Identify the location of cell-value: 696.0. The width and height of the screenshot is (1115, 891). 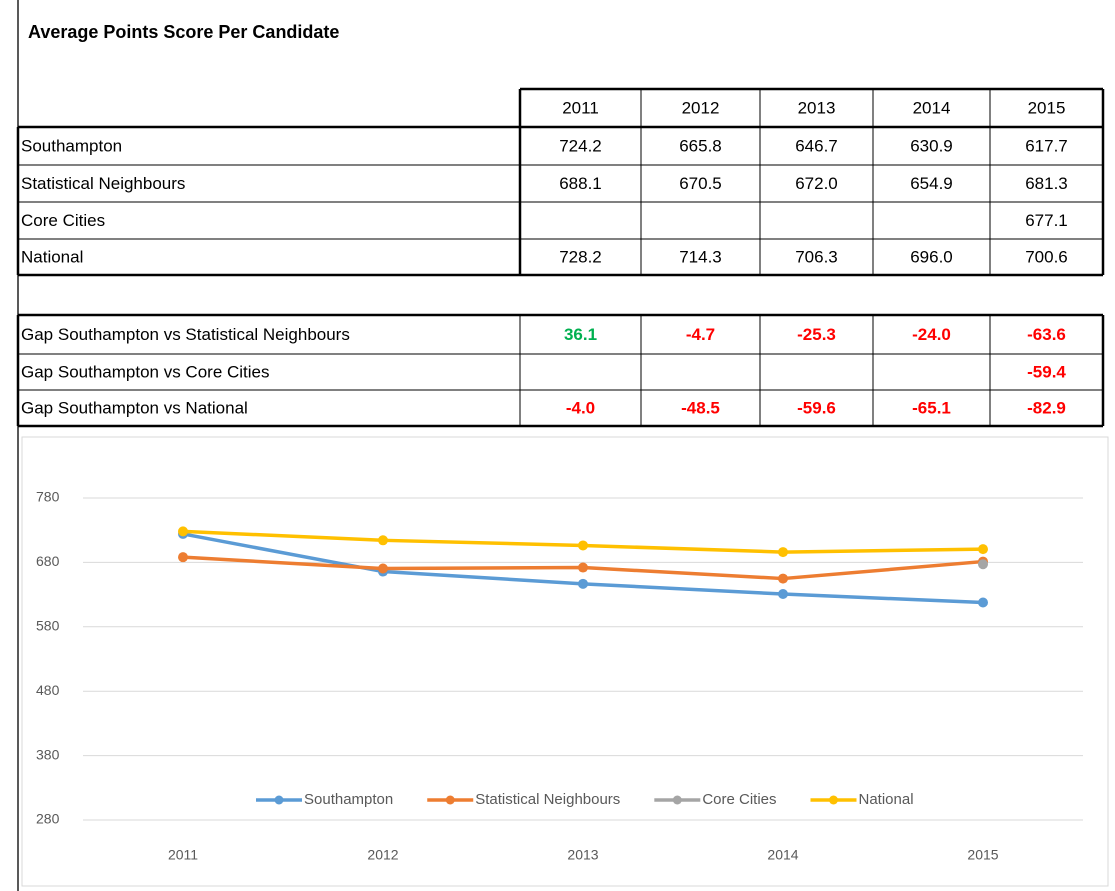
(931, 256).